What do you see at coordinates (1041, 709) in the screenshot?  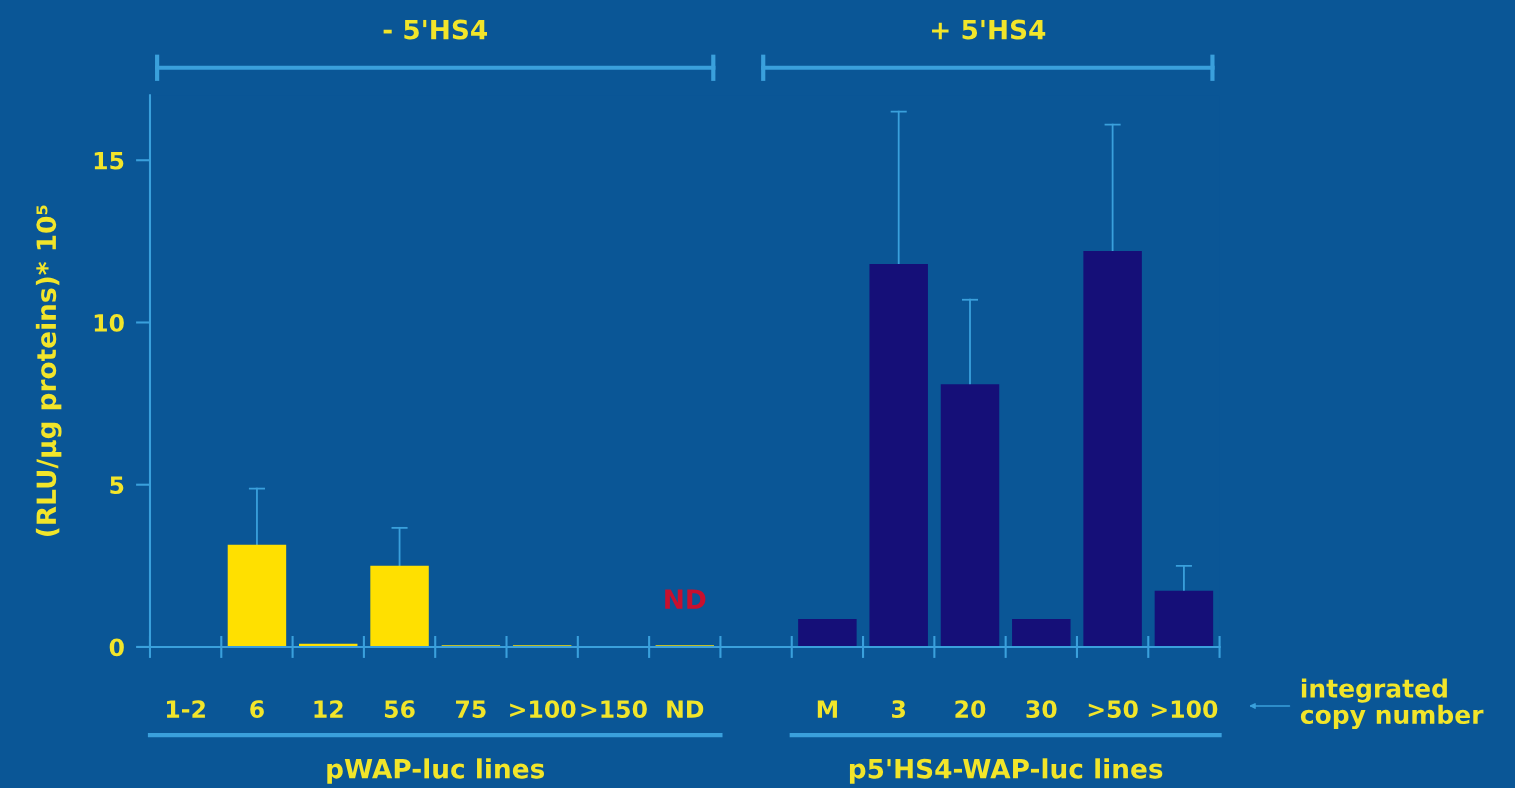 I see `x-tick-label: 30` at bounding box center [1041, 709].